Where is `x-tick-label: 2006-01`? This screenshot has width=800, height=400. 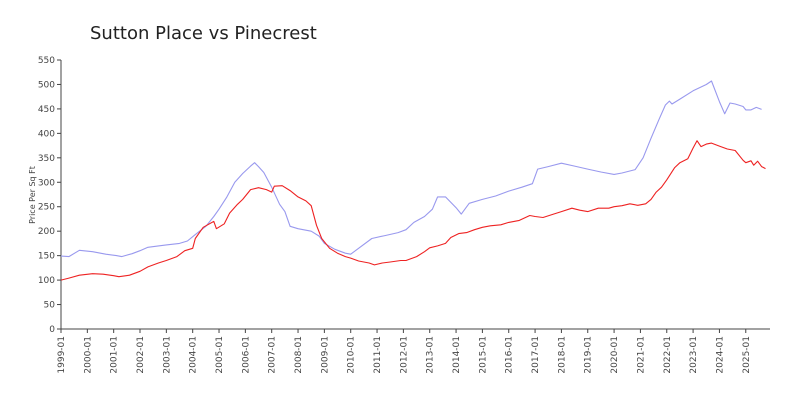
x-tick-label: 2006-01 is located at coordinates (246, 355).